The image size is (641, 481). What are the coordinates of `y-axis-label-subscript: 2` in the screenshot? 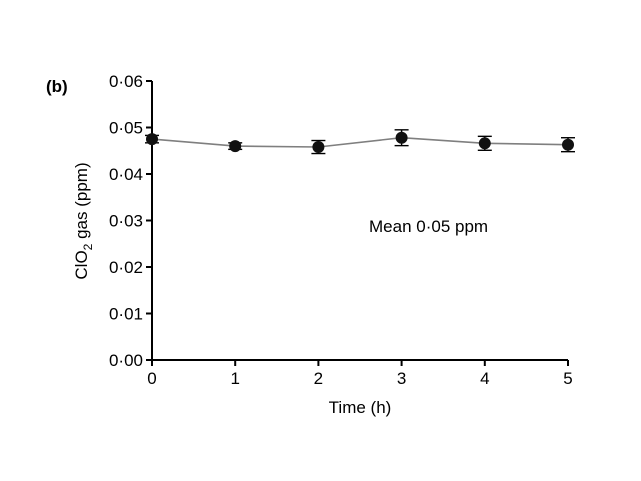 It's located at (88, 246).